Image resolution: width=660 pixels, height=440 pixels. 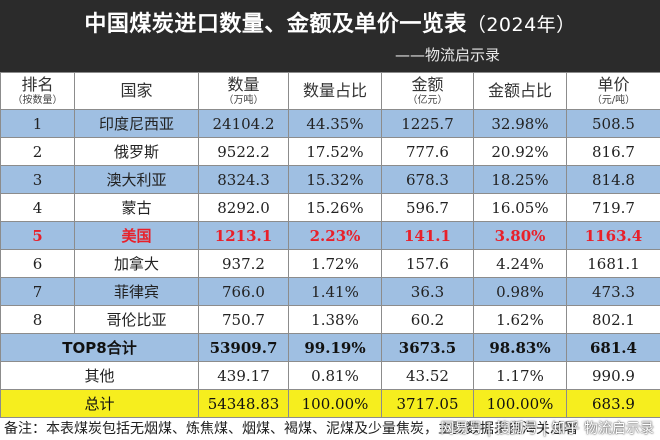 What do you see at coordinates (427, 403) in the screenshot?
I see `amount-cell: 3717.05` at bounding box center [427, 403].